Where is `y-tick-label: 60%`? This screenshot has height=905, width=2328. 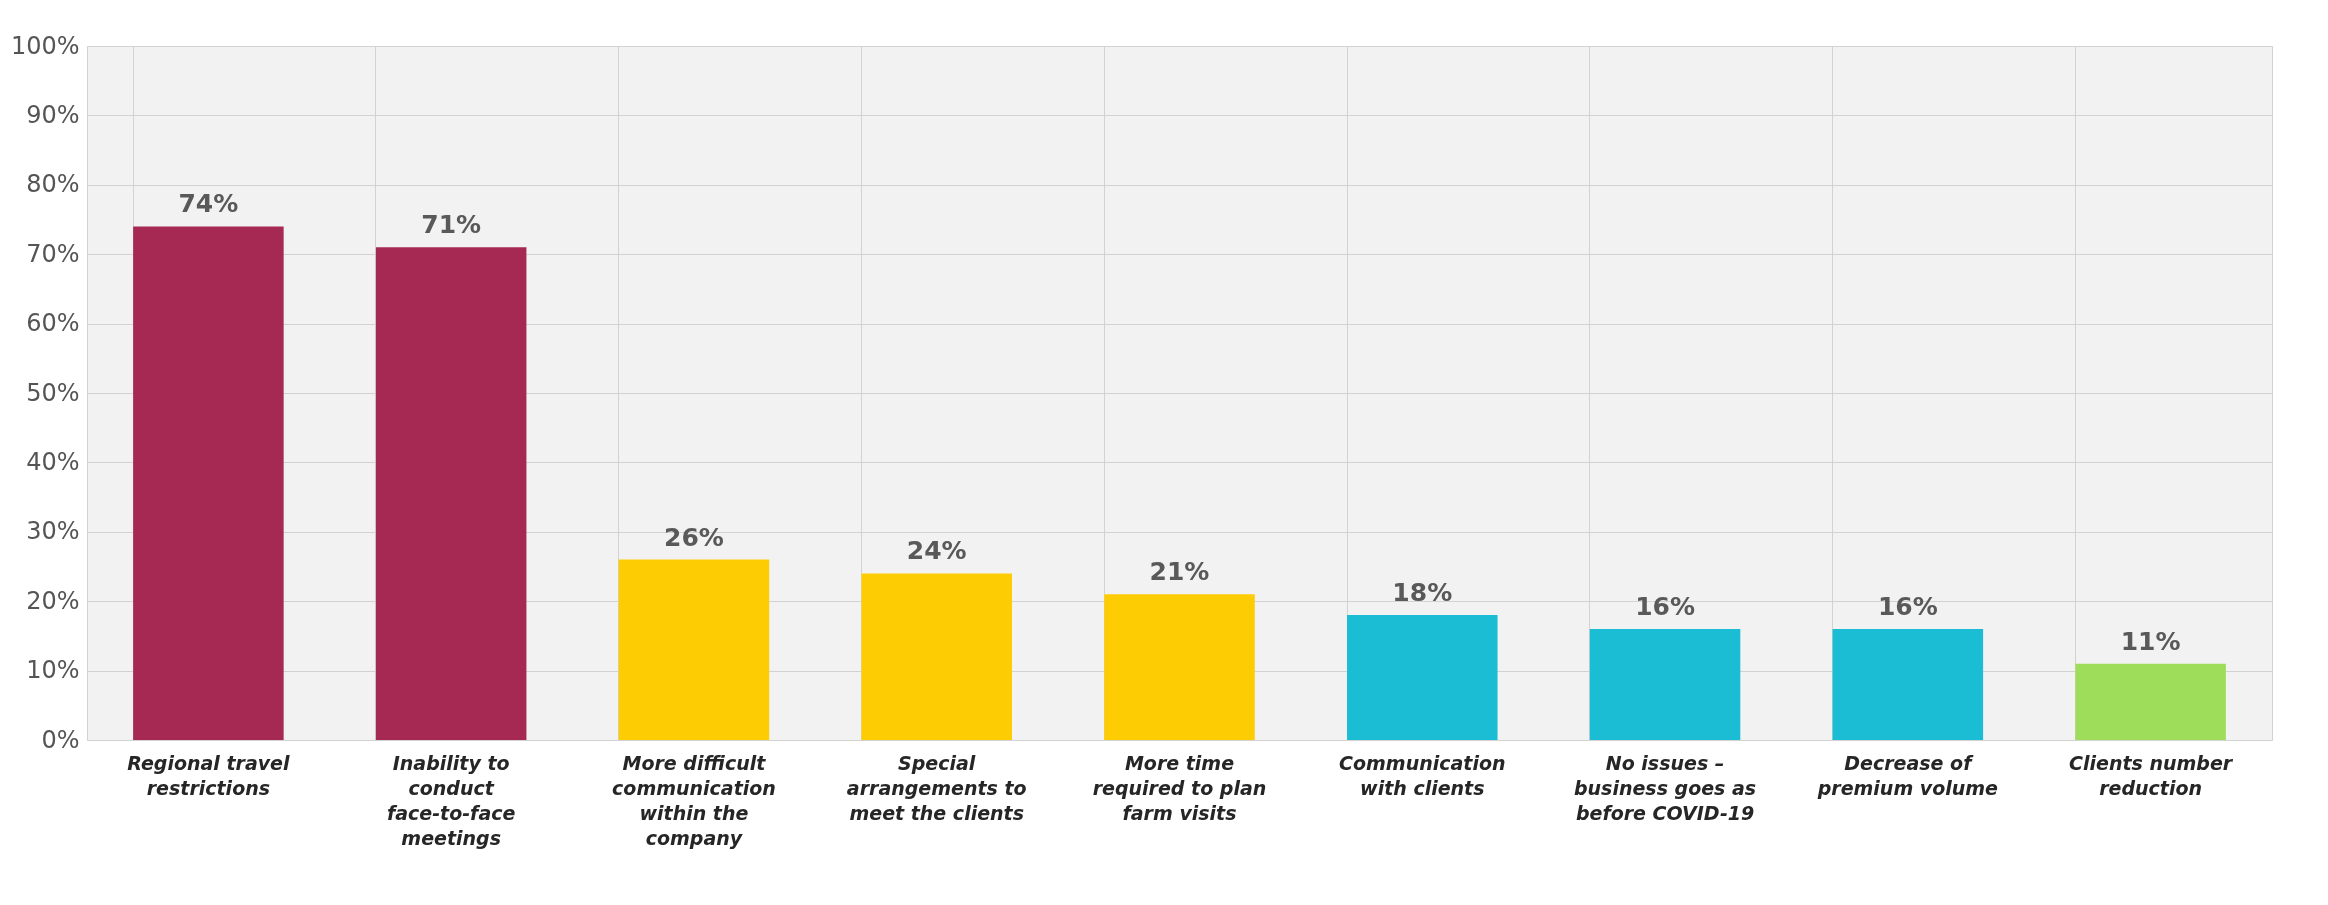 y-tick-label: 60% is located at coordinates (53, 323).